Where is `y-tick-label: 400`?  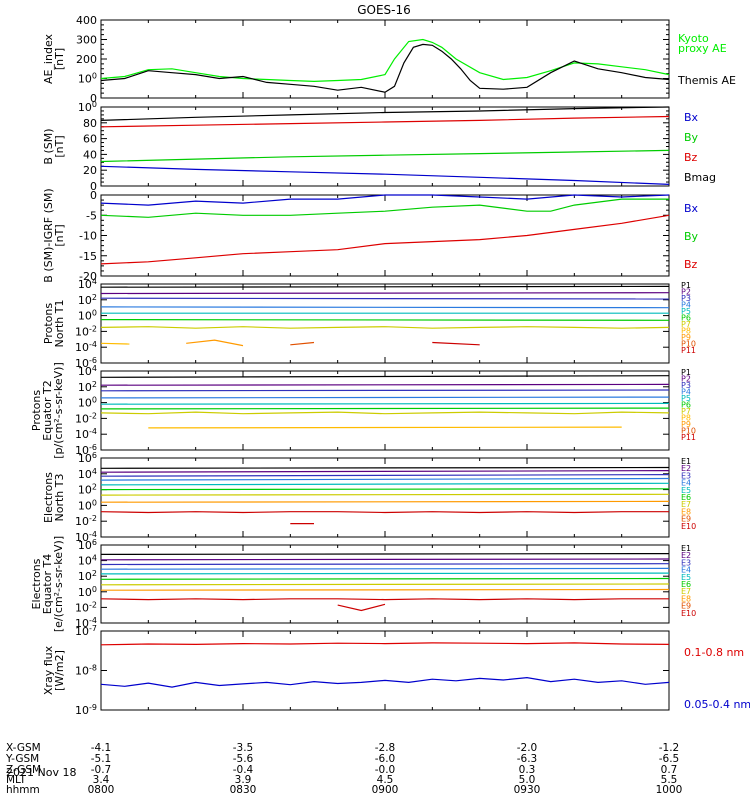
y-tick-label: 400 is located at coordinates (86, 20).